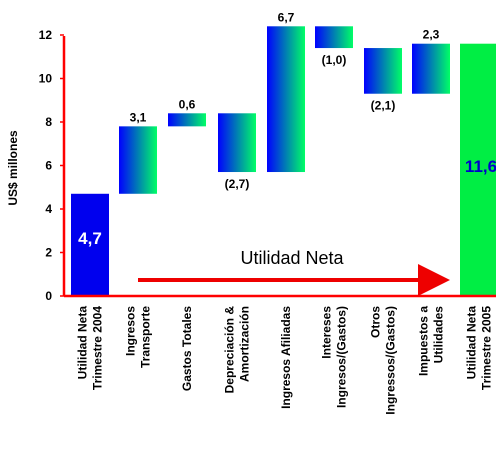  I want to click on category-label: Otros, so click(376, 322).